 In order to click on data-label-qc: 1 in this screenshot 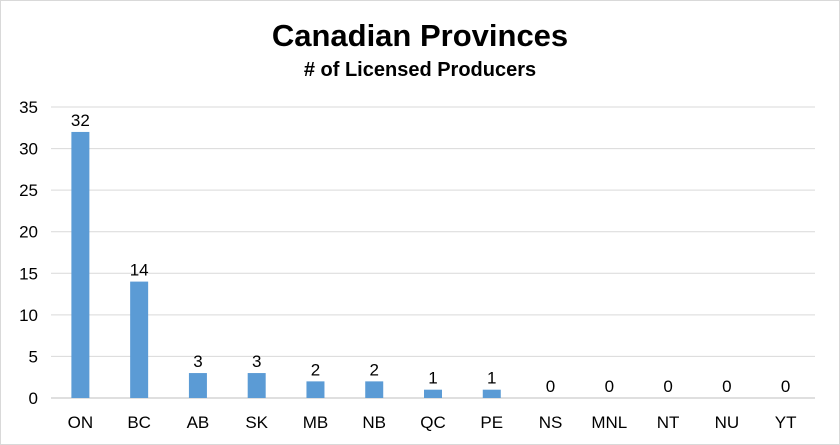, I will do `click(432, 378)`.